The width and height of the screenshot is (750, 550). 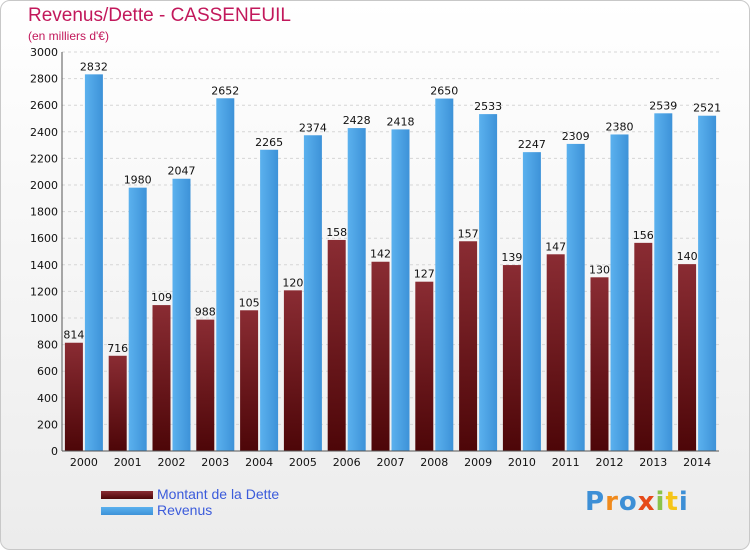 What do you see at coordinates (215, 462) in the screenshot?
I see `x-tick-label: 2003` at bounding box center [215, 462].